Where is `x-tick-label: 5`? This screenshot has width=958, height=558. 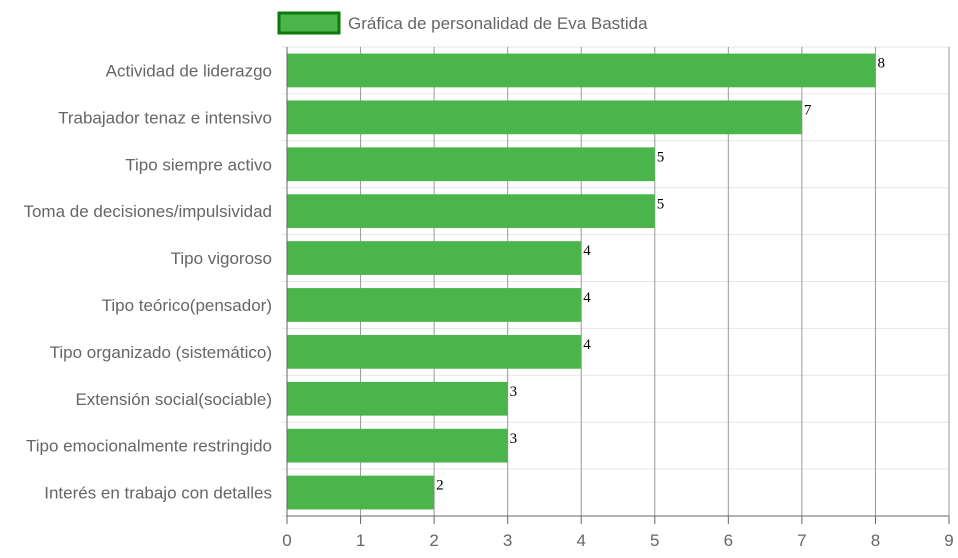 x-tick-label: 5 is located at coordinates (654, 540).